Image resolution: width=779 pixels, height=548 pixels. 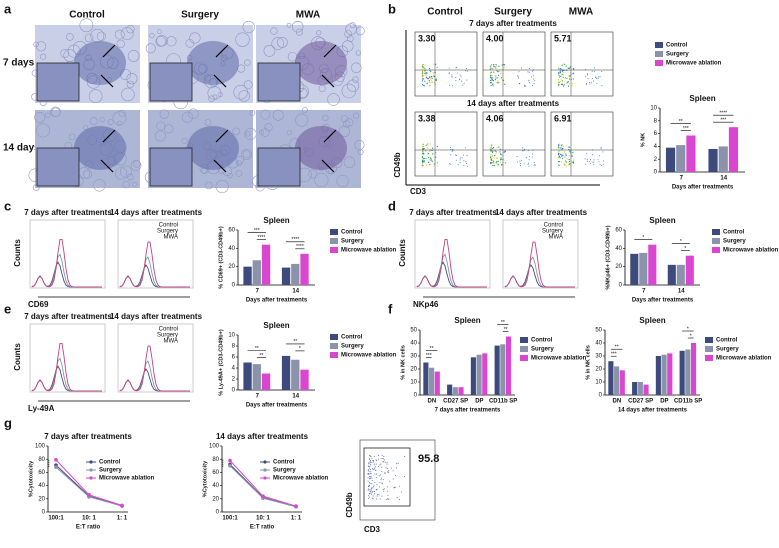 I want to click on label: f, so click(x=390, y=308).